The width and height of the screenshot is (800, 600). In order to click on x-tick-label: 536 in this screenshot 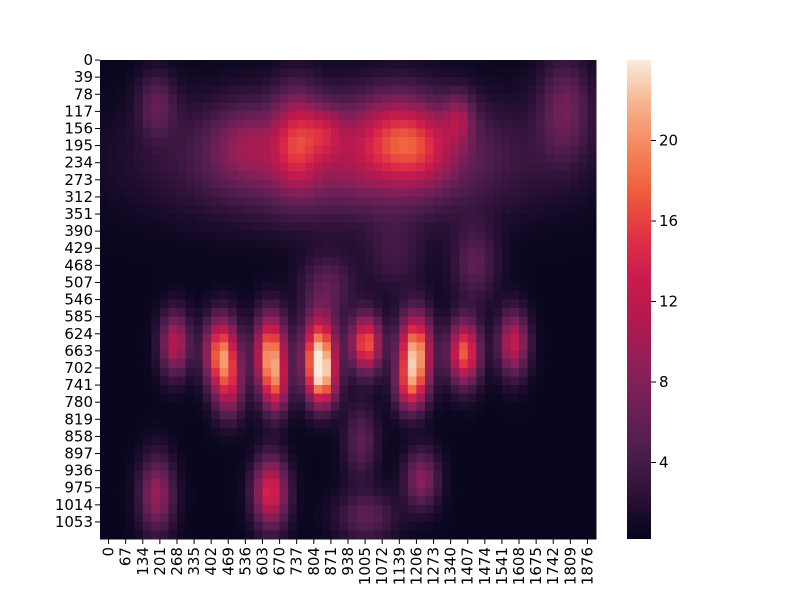, I will do `click(245, 561)`.